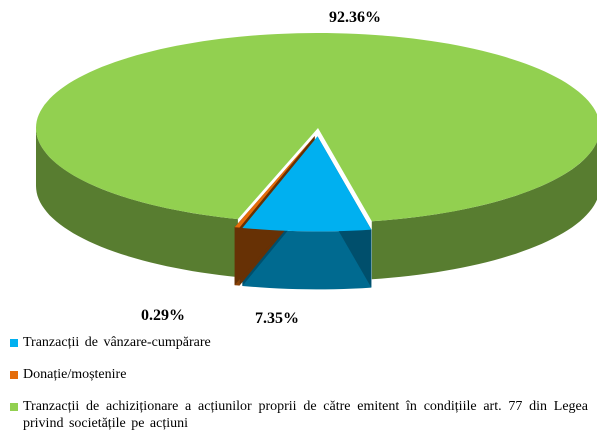  Describe the element at coordinates (299, 374) in the screenshot. I see `legend-item: Donație/moștenire` at that location.